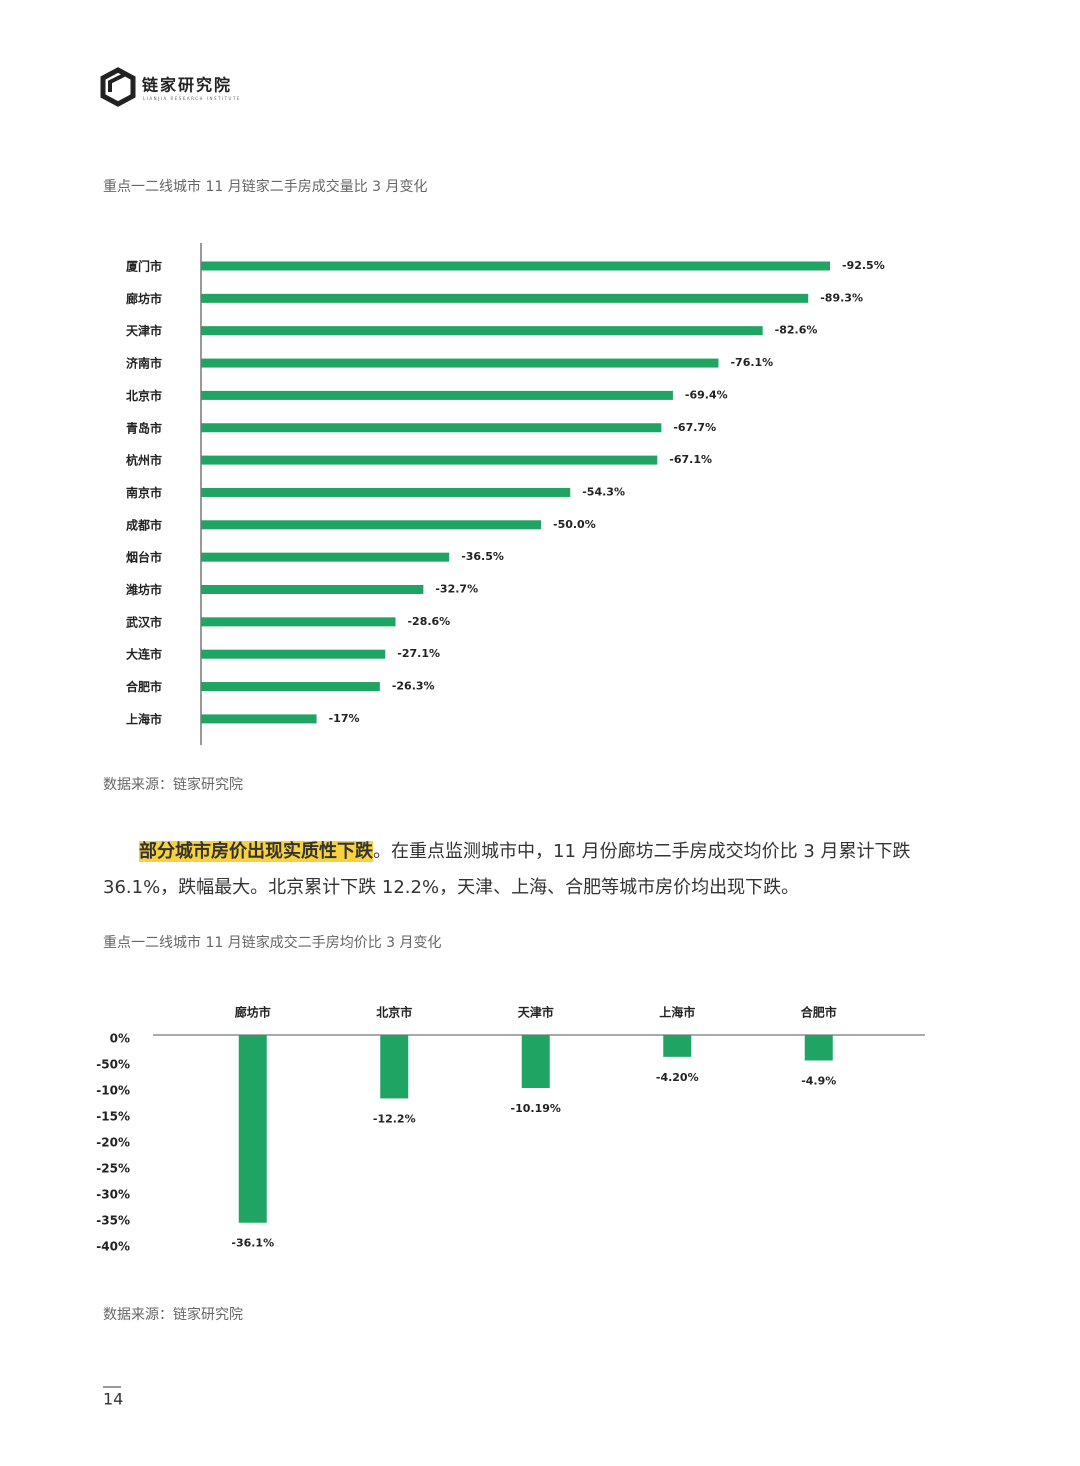 The height and width of the screenshot is (1466, 1080). Describe the element at coordinates (574, 524) in the screenshot. I see `data-label: -50.0%` at that location.